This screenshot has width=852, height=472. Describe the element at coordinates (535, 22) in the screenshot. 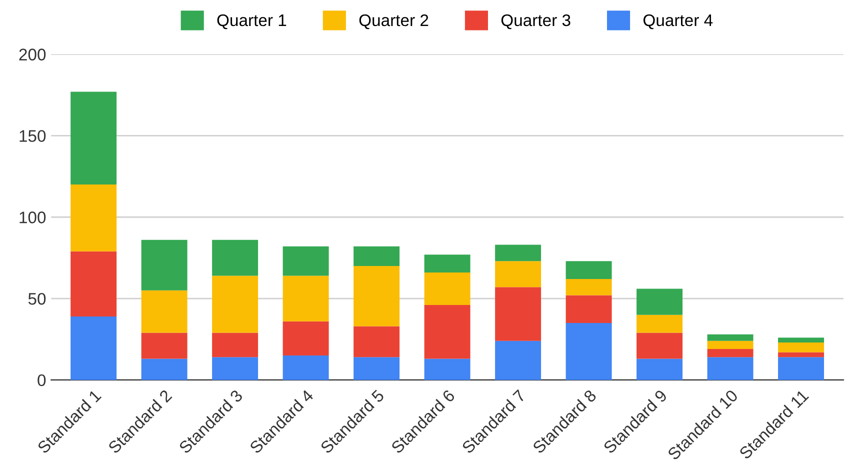

I see `legend-label: Quarter 3` at that location.